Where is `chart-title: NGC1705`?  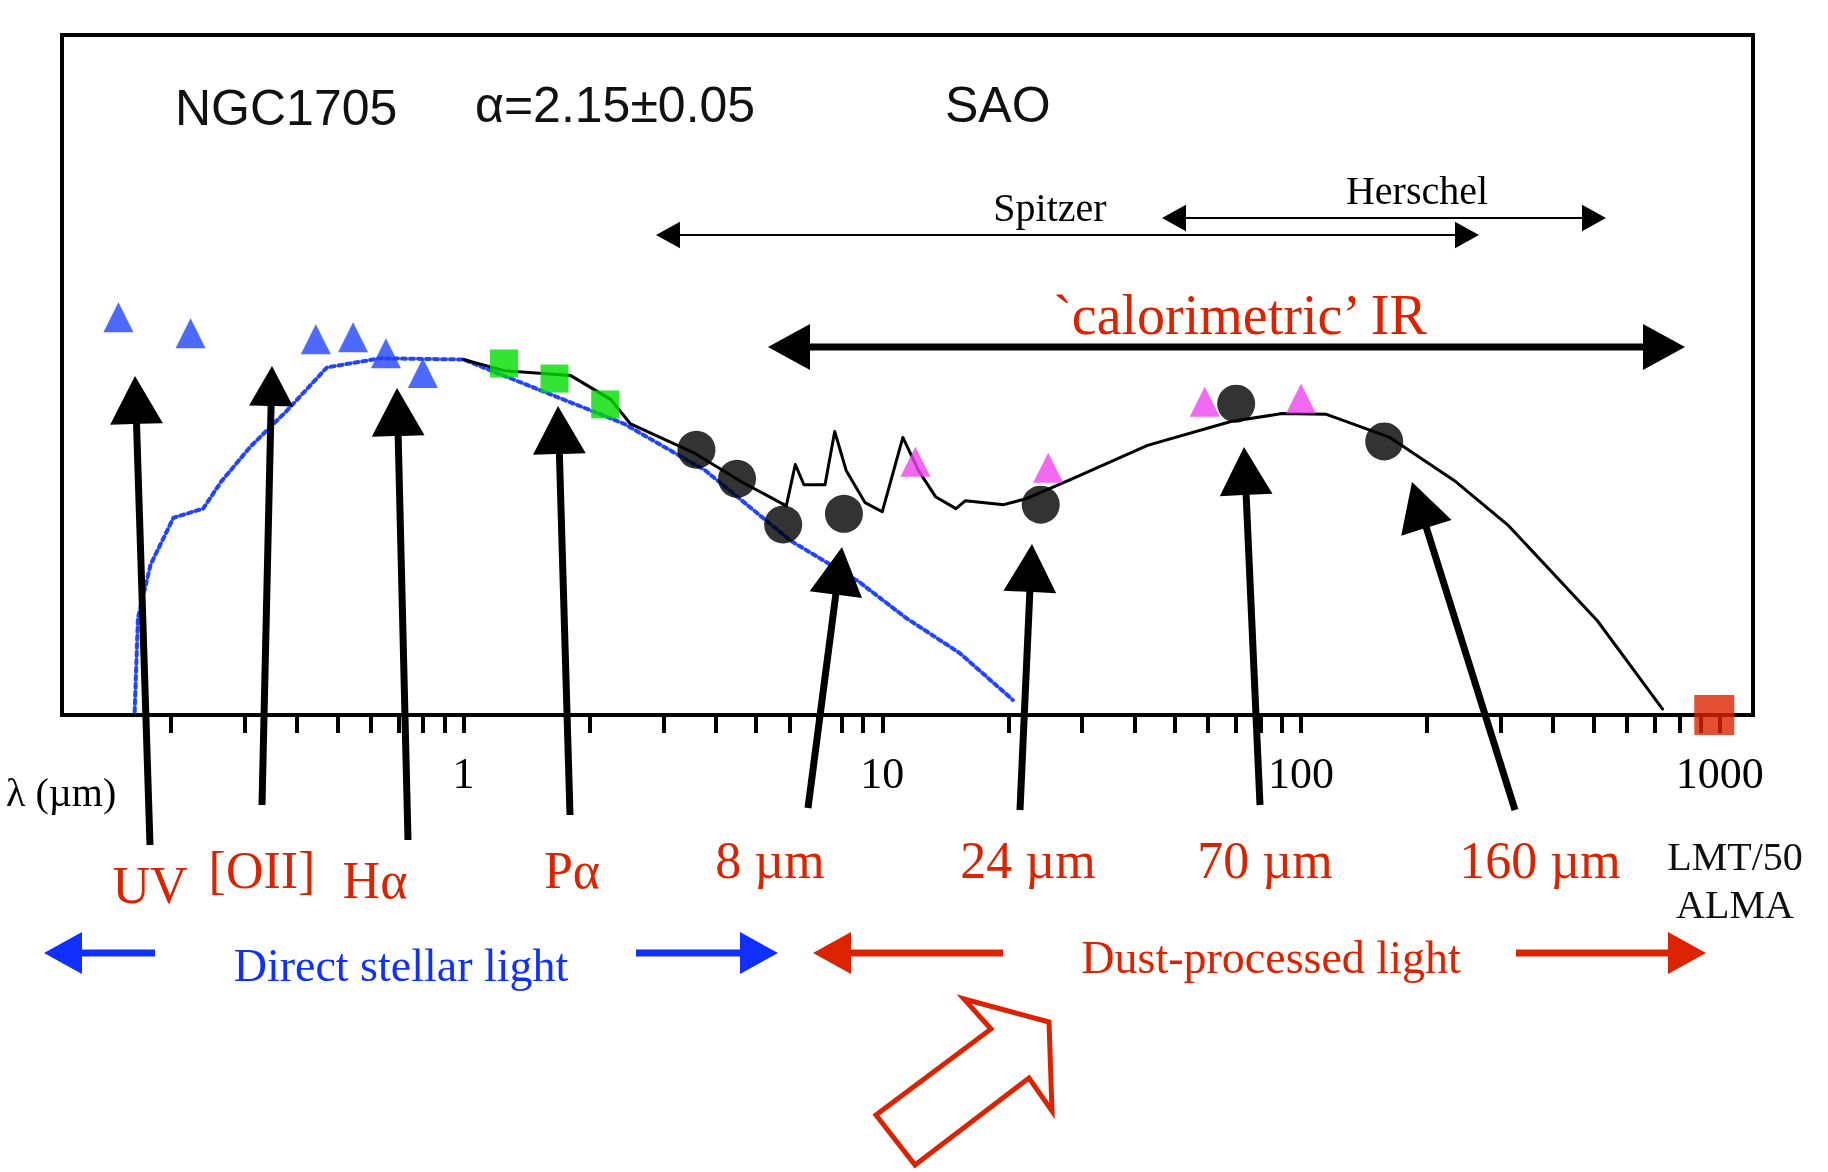
chart-title: NGC1705 is located at coordinates (286, 108).